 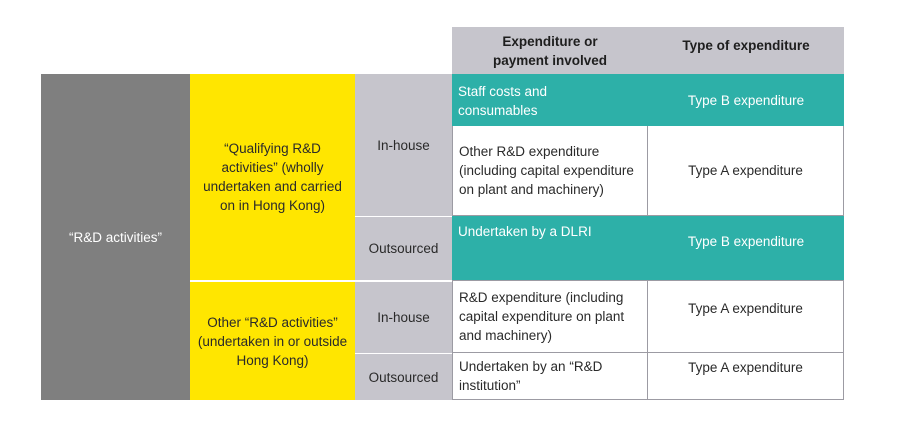 I want to click on type-a-cell-2: Type A expenditure, so click(x=746, y=316).